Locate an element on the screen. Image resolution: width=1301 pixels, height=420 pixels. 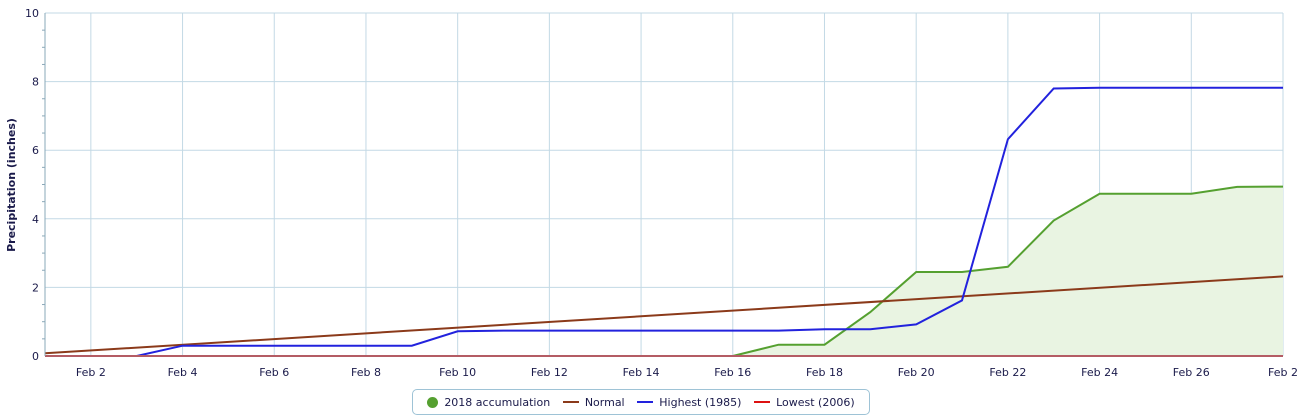
x-tick-label: Feb 14 is located at coordinates (641, 372).